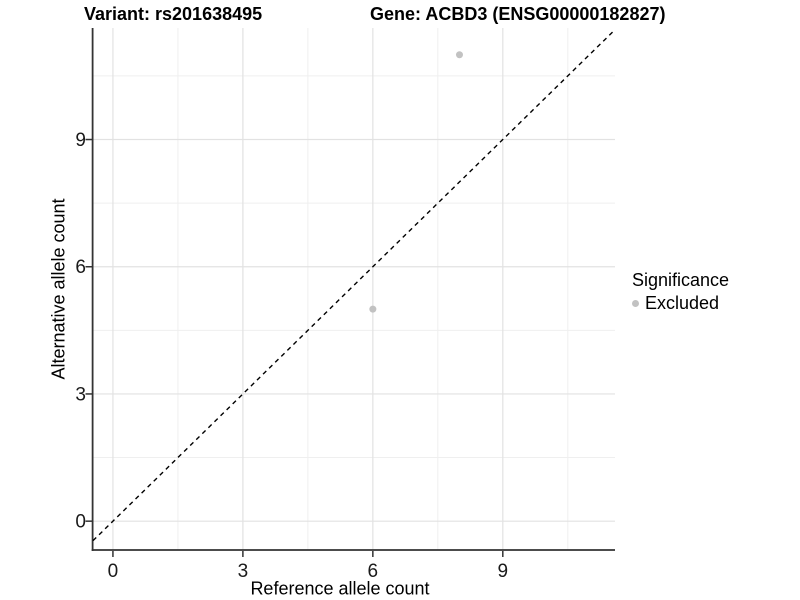 Image resolution: width=800 pixels, height=600 pixels. What do you see at coordinates (80, 140) in the screenshot?
I see `y-tick-label: 9` at bounding box center [80, 140].